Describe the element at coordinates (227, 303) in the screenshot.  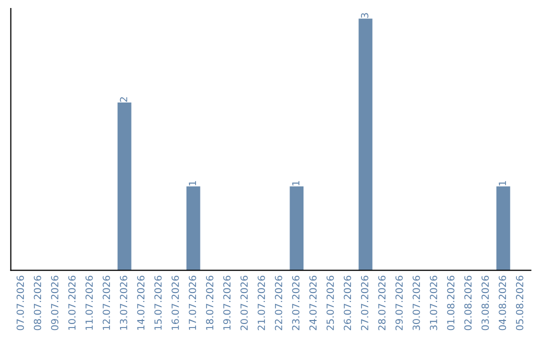
I see `x-tick-label: 19.07.2026` at that location.